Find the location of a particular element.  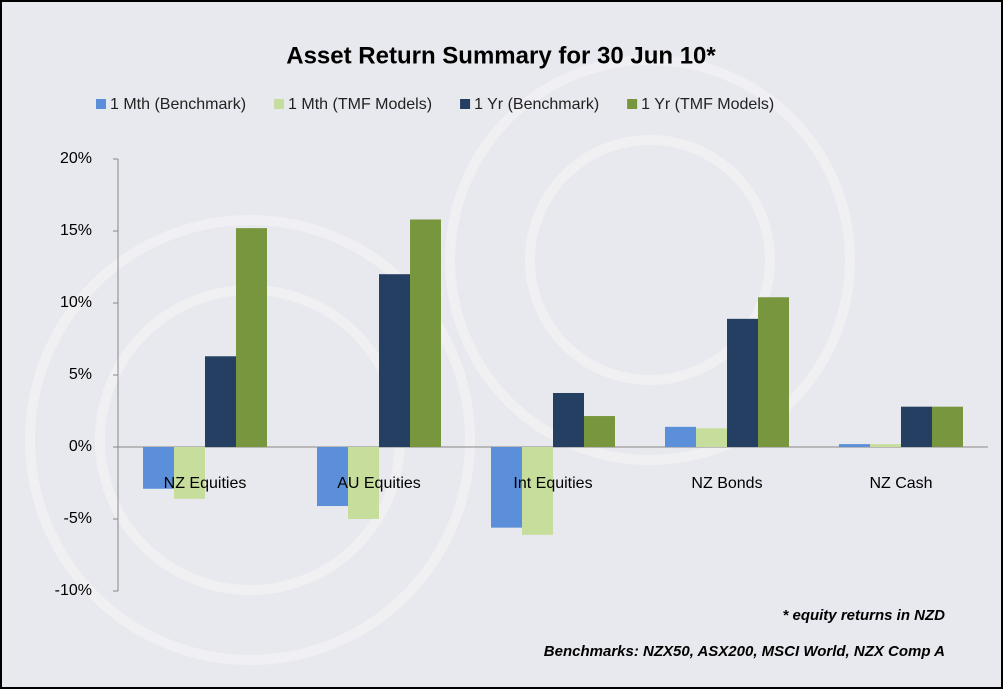

x-tick-label: NZ Bonds is located at coordinates (726, 483).